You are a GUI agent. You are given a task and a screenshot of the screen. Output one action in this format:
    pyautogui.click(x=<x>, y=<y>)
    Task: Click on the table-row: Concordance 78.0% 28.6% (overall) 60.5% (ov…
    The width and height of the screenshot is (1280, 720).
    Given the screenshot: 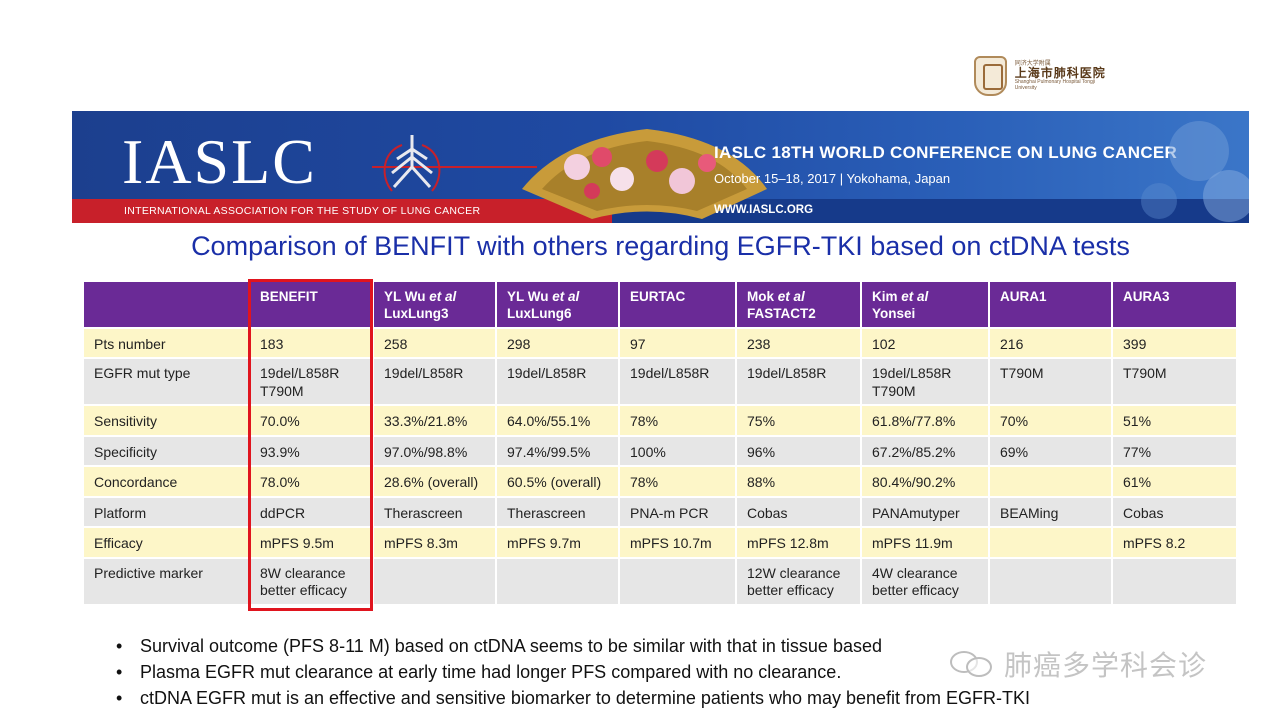 What is the action you would take?
    pyautogui.click(x=660, y=481)
    